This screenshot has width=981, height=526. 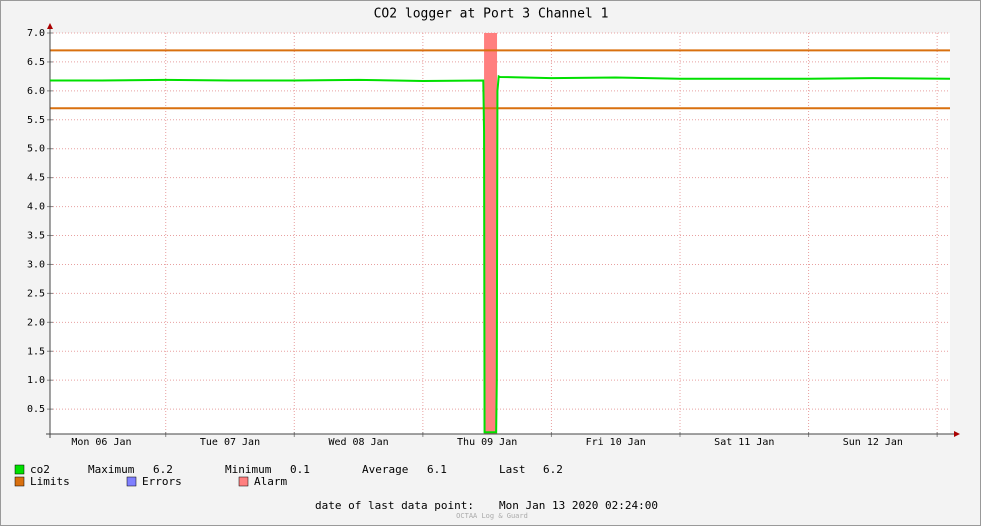 What do you see at coordinates (491, 233) in the screenshot?
I see `alarm-span` at bounding box center [491, 233].